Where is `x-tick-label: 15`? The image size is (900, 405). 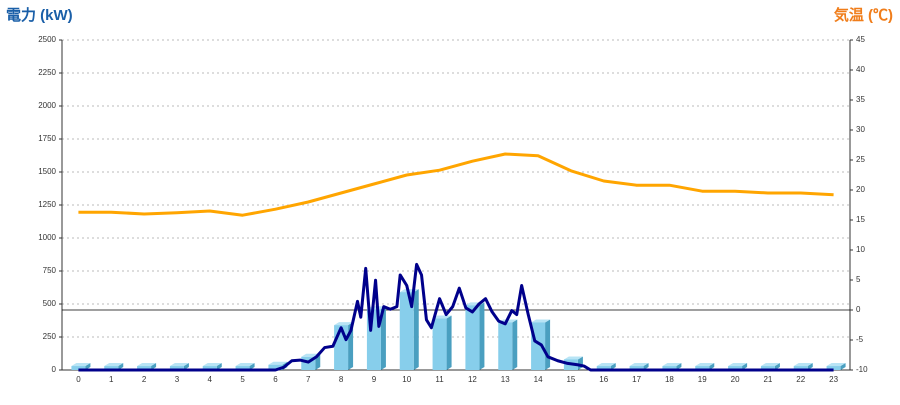
x-tick-label: 15 is located at coordinates (570, 379).